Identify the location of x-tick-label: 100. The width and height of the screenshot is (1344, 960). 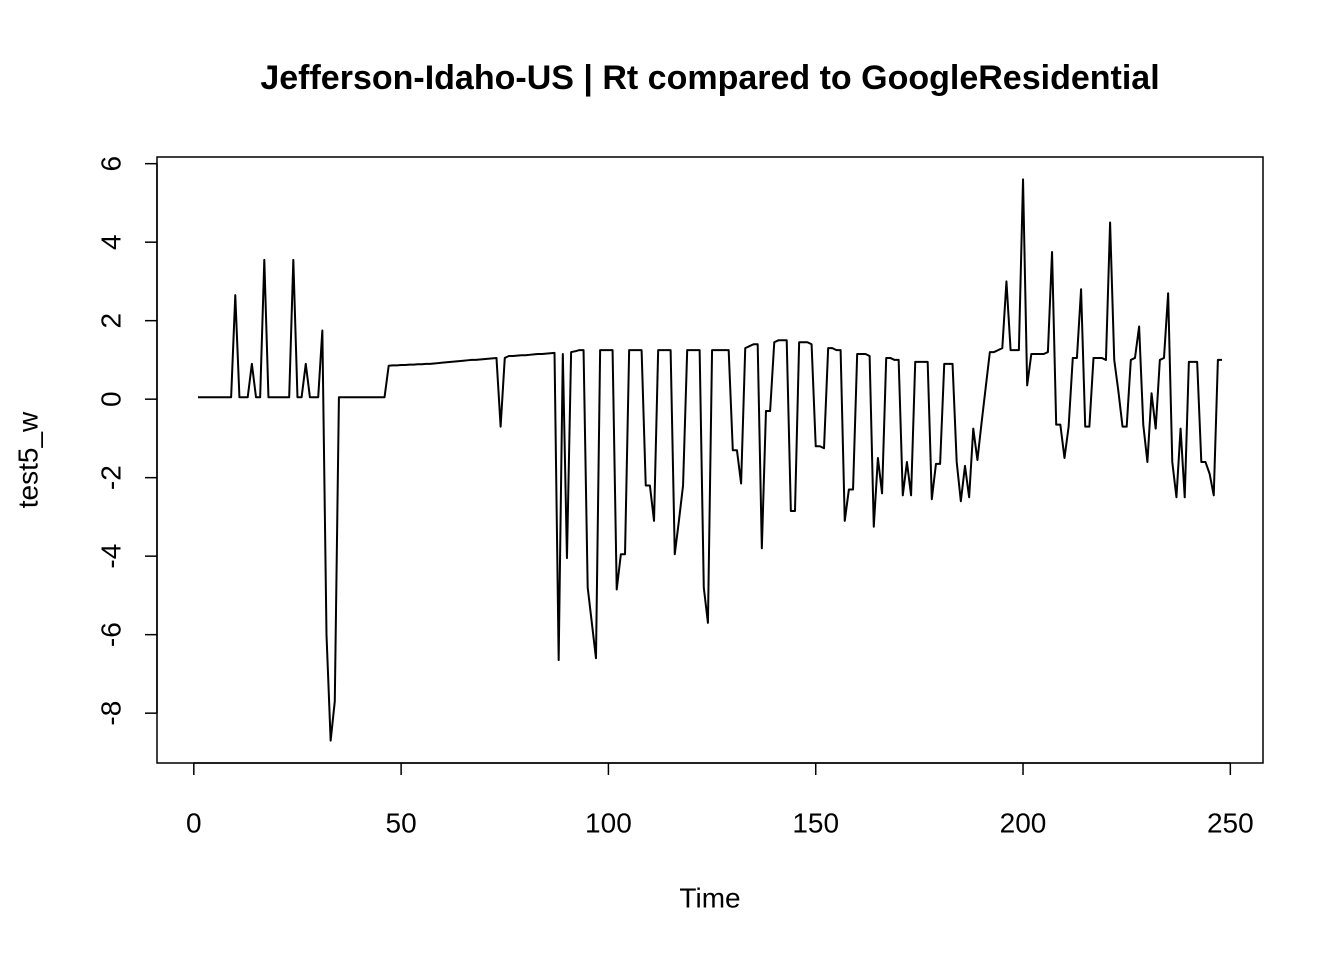
(608, 822).